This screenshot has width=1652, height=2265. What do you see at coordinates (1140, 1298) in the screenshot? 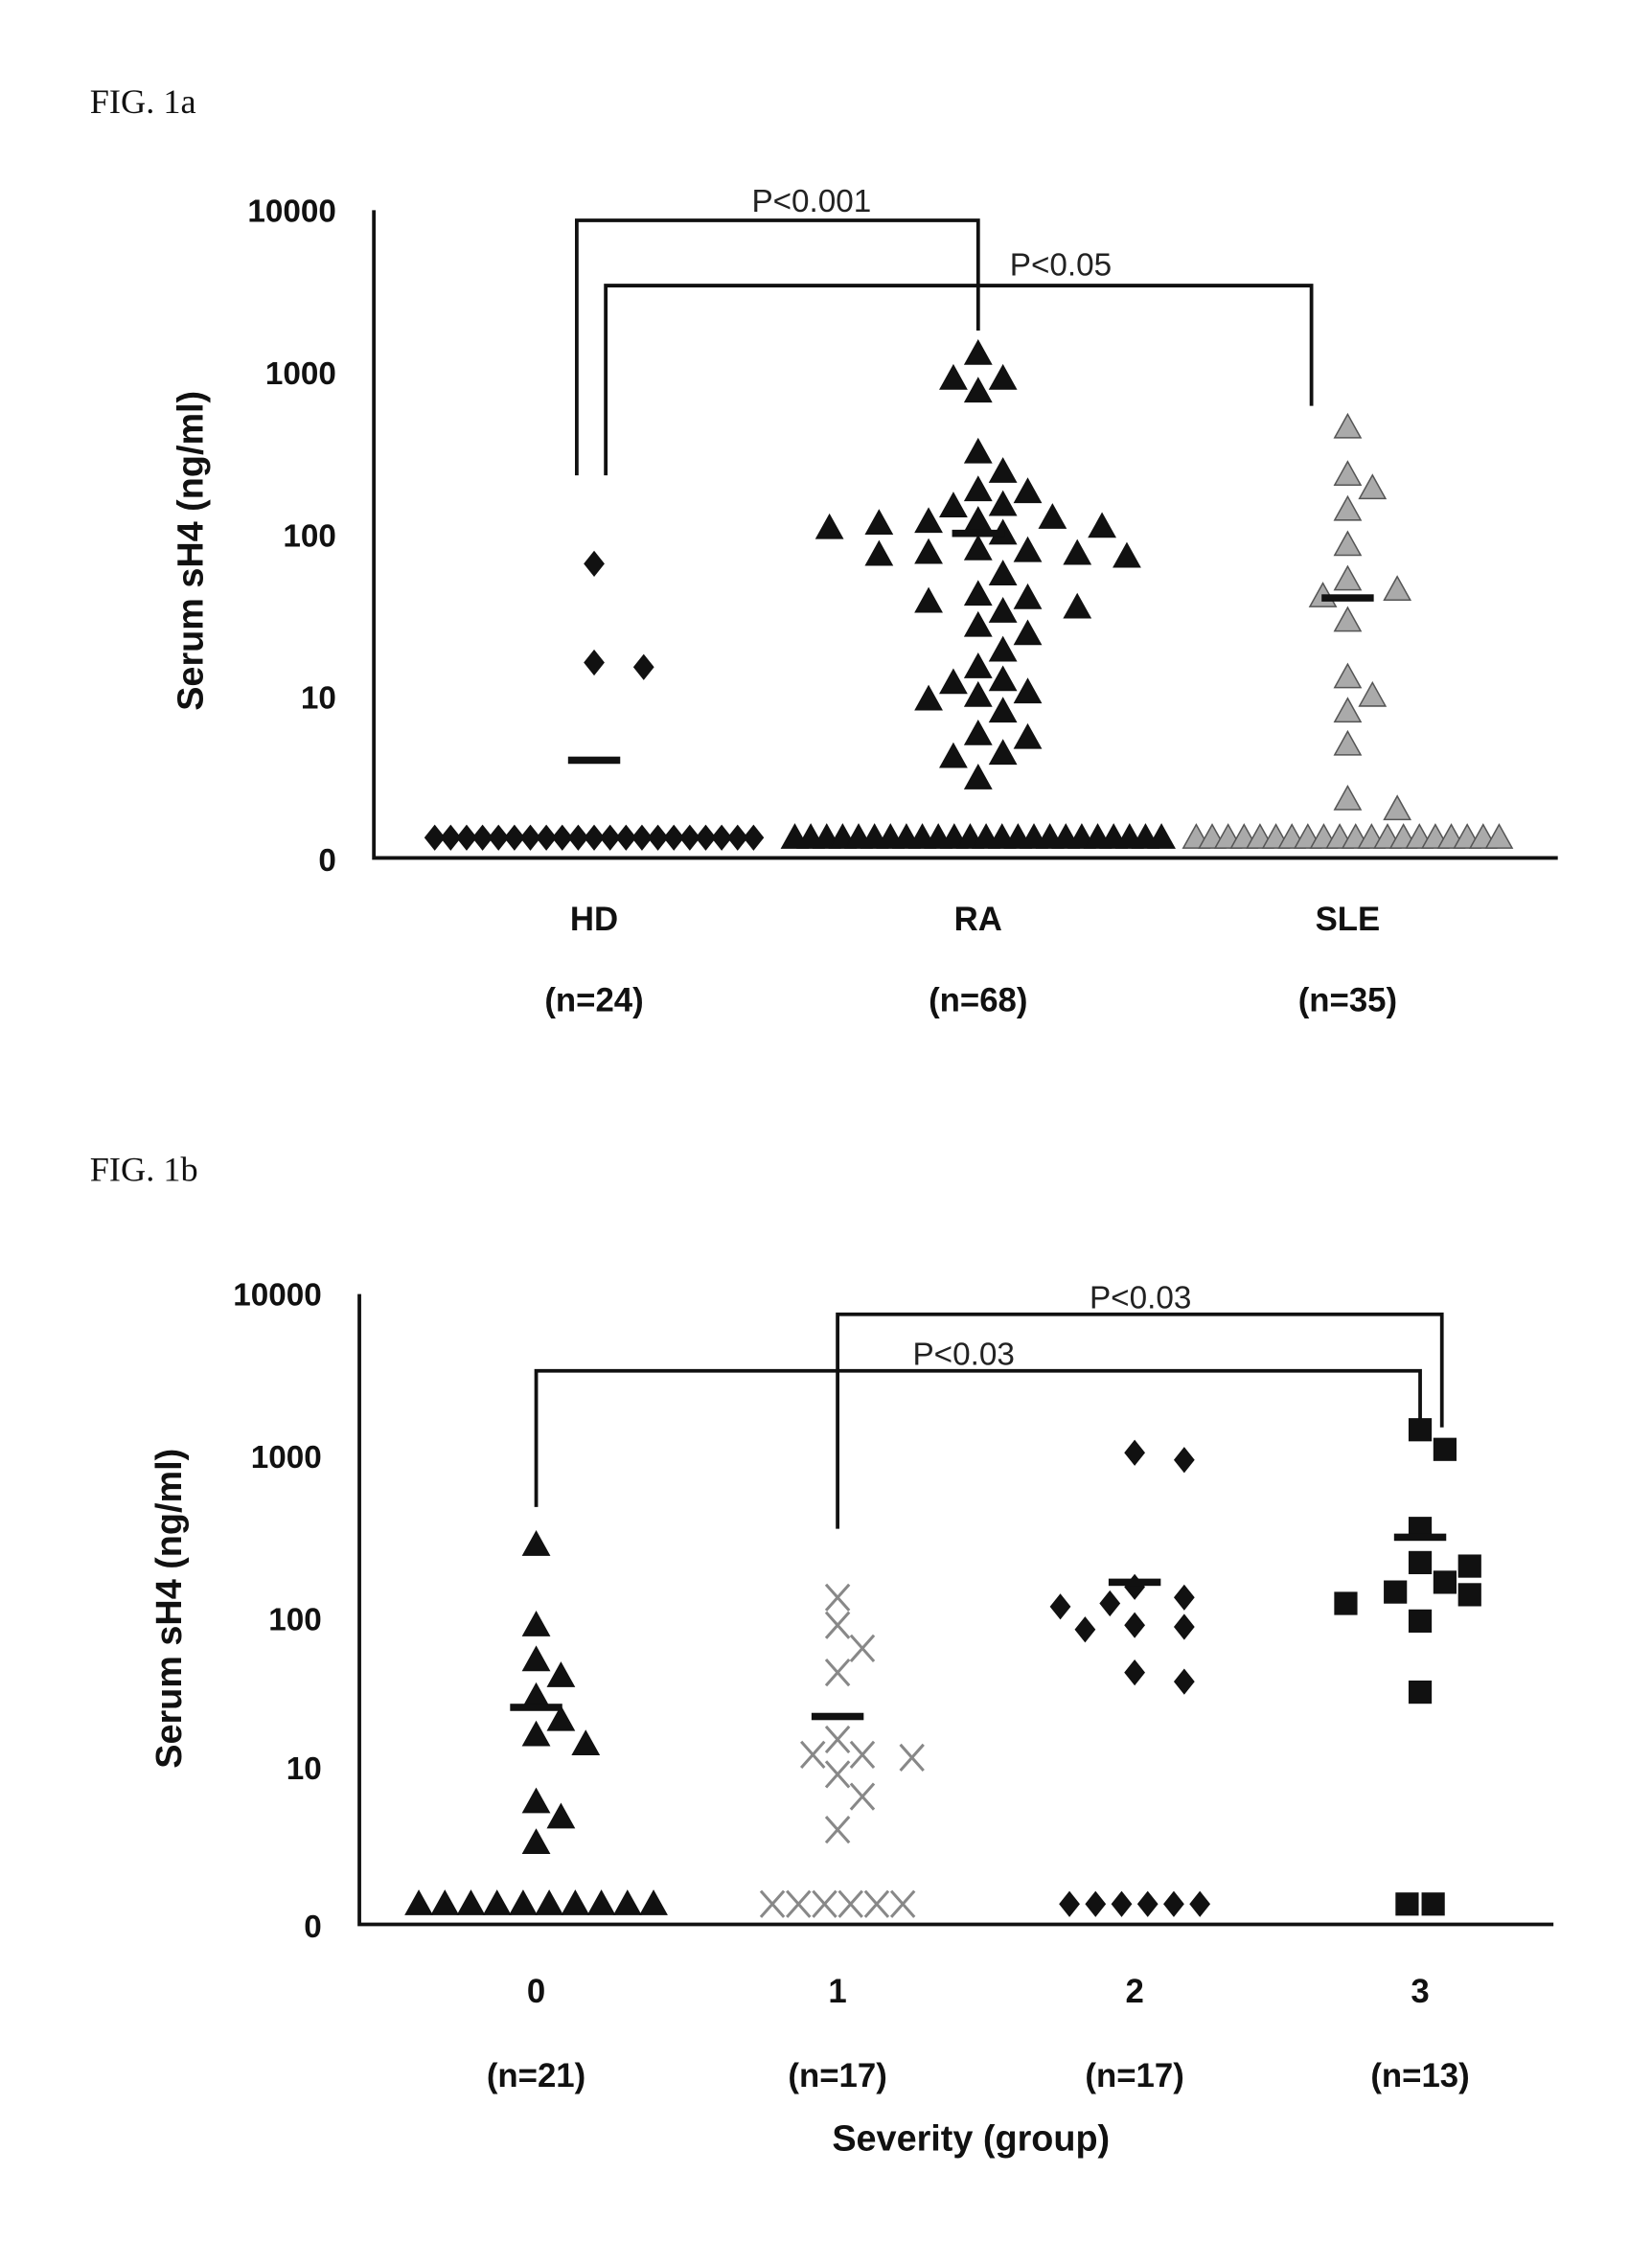
I see `p-value-label: P<0.03` at bounding box center [1140, 1298].